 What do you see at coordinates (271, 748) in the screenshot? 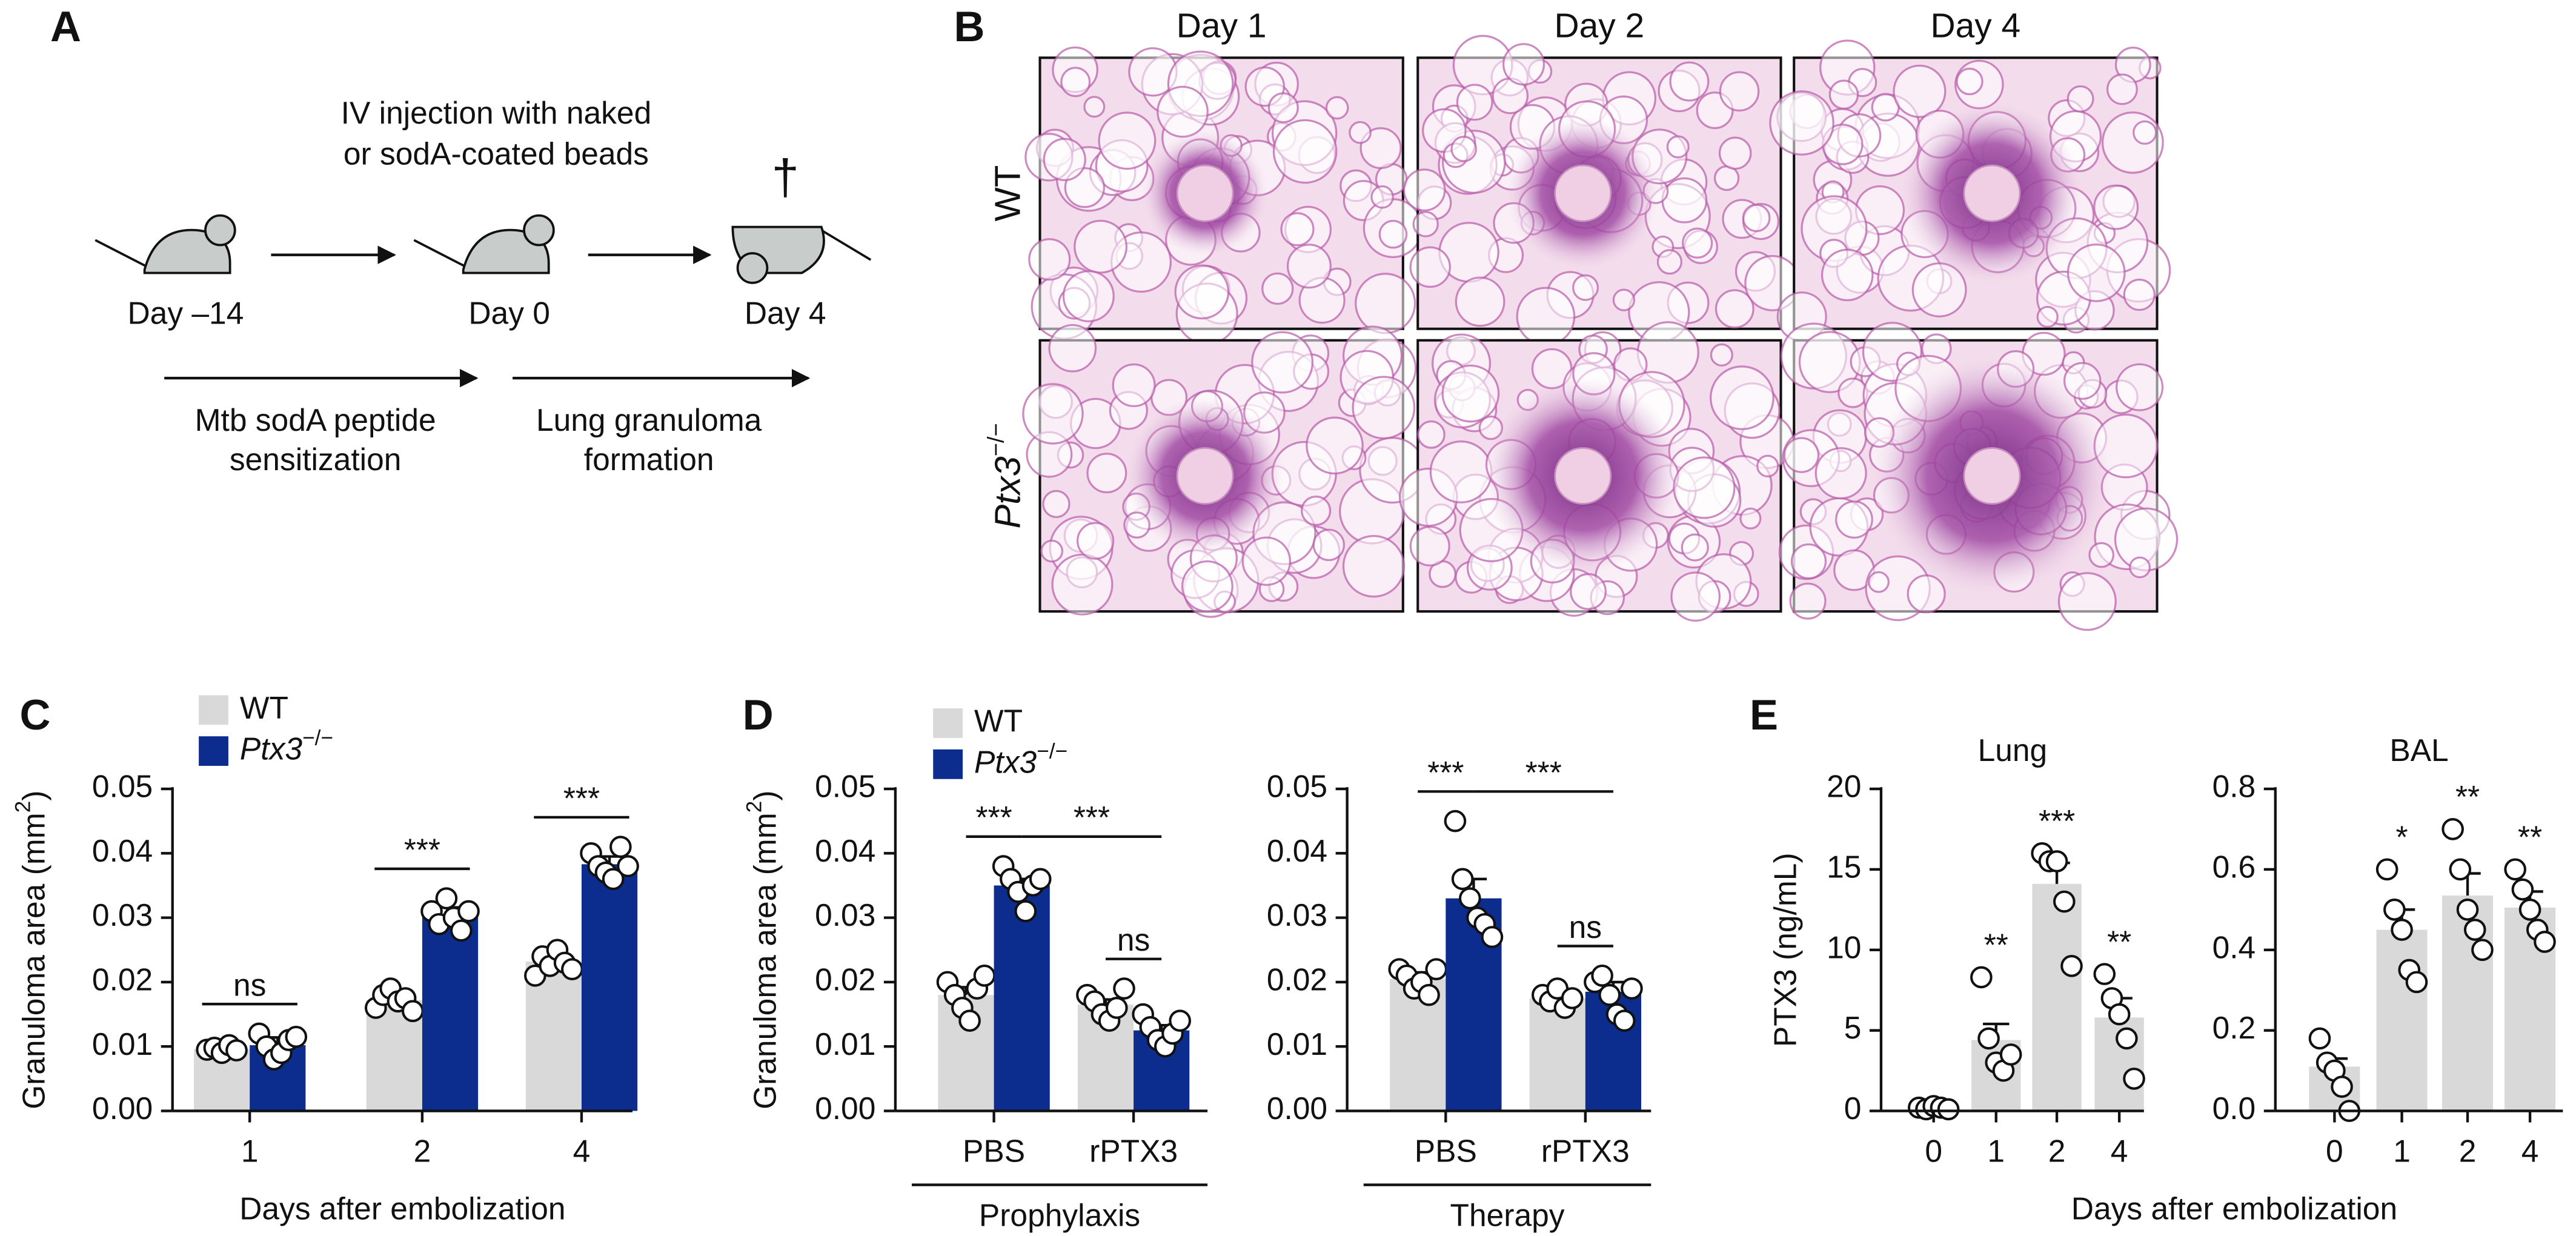
I see `legend-name: Ptx3` at bounding box center [271, 748].